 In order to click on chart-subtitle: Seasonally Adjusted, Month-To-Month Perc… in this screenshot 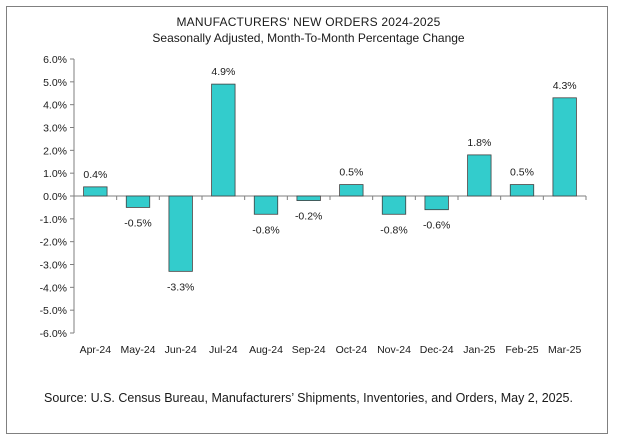, I will do `click(308, 38)`.